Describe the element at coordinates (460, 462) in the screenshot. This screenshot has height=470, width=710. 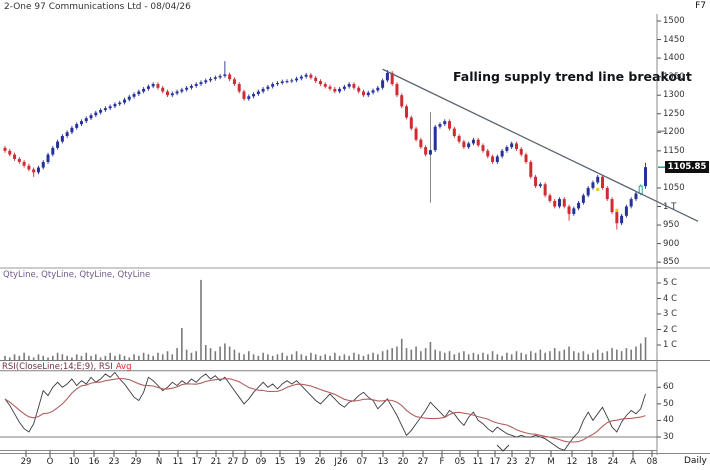
I see `time-tick-label: 05` at that location.